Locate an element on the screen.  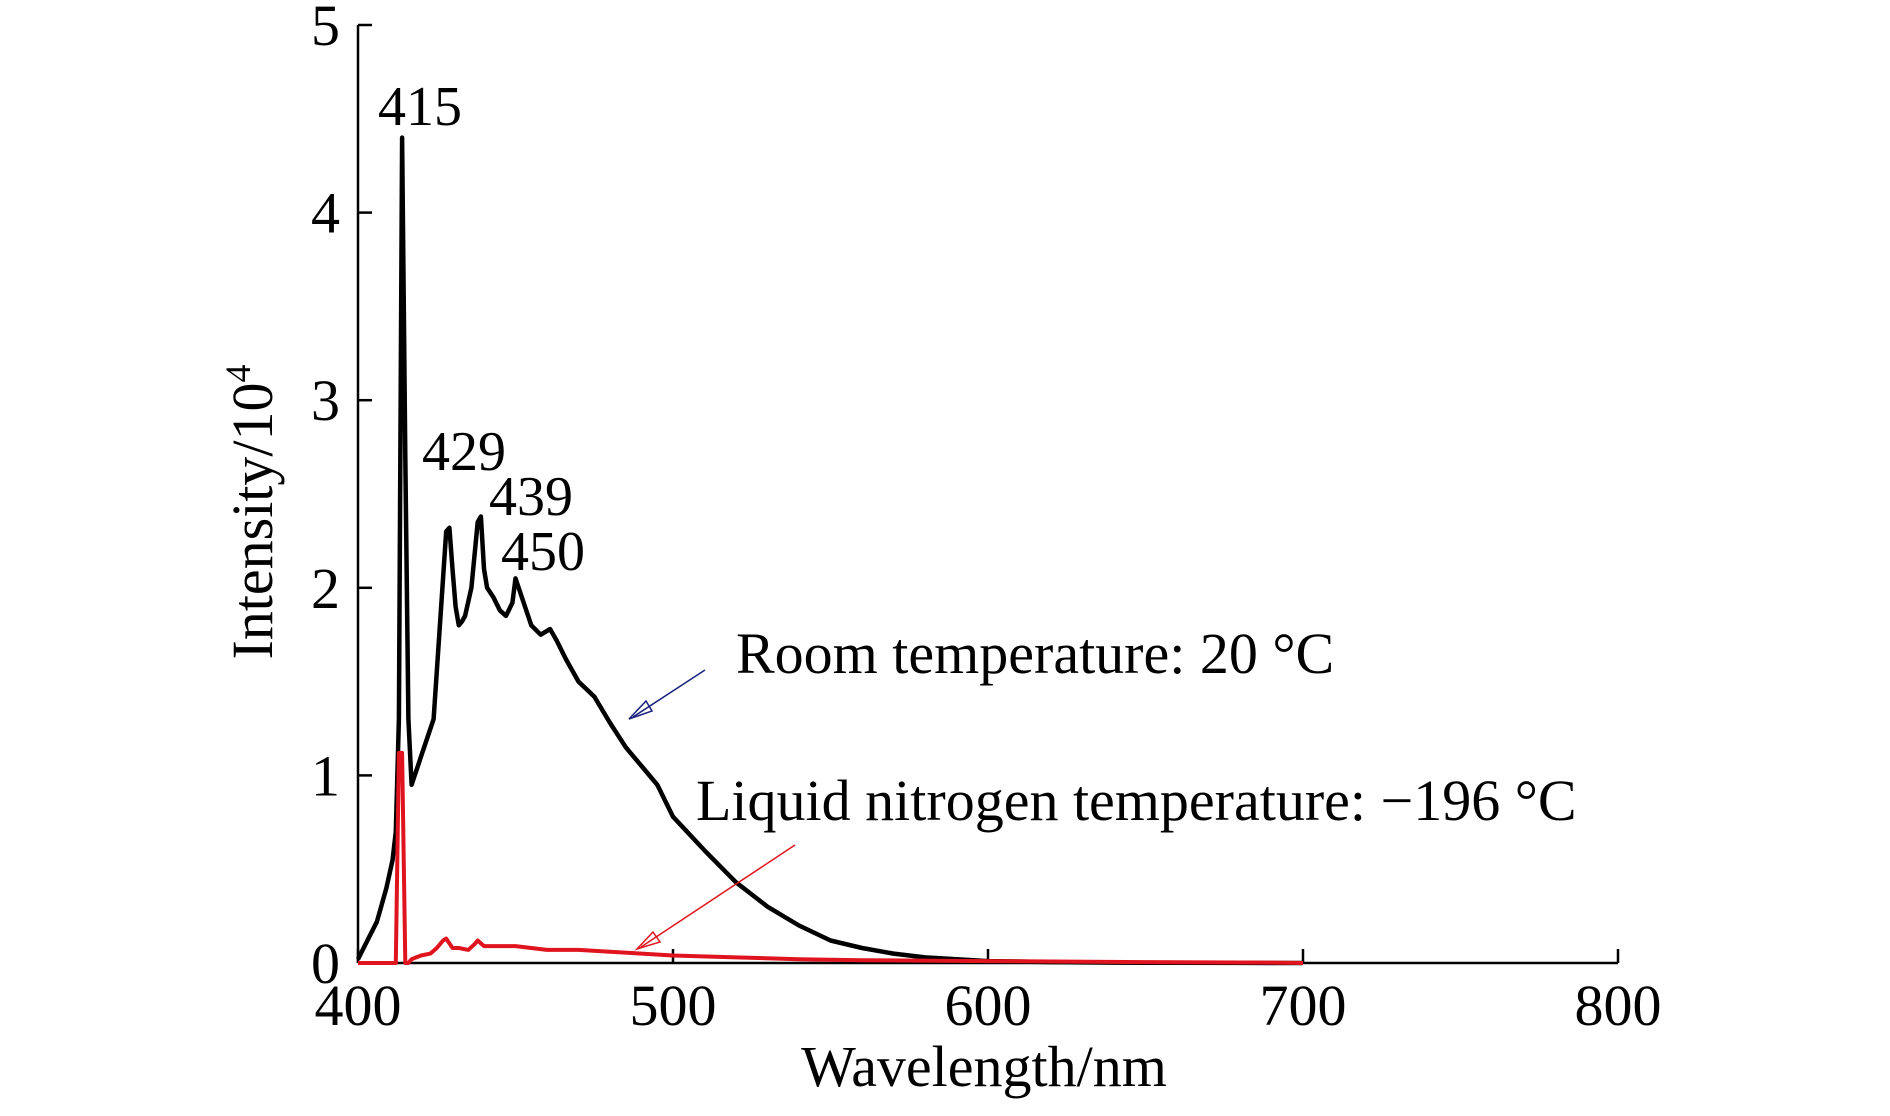
x-tick-label: 800 is located at coordinates (1618, 1005).